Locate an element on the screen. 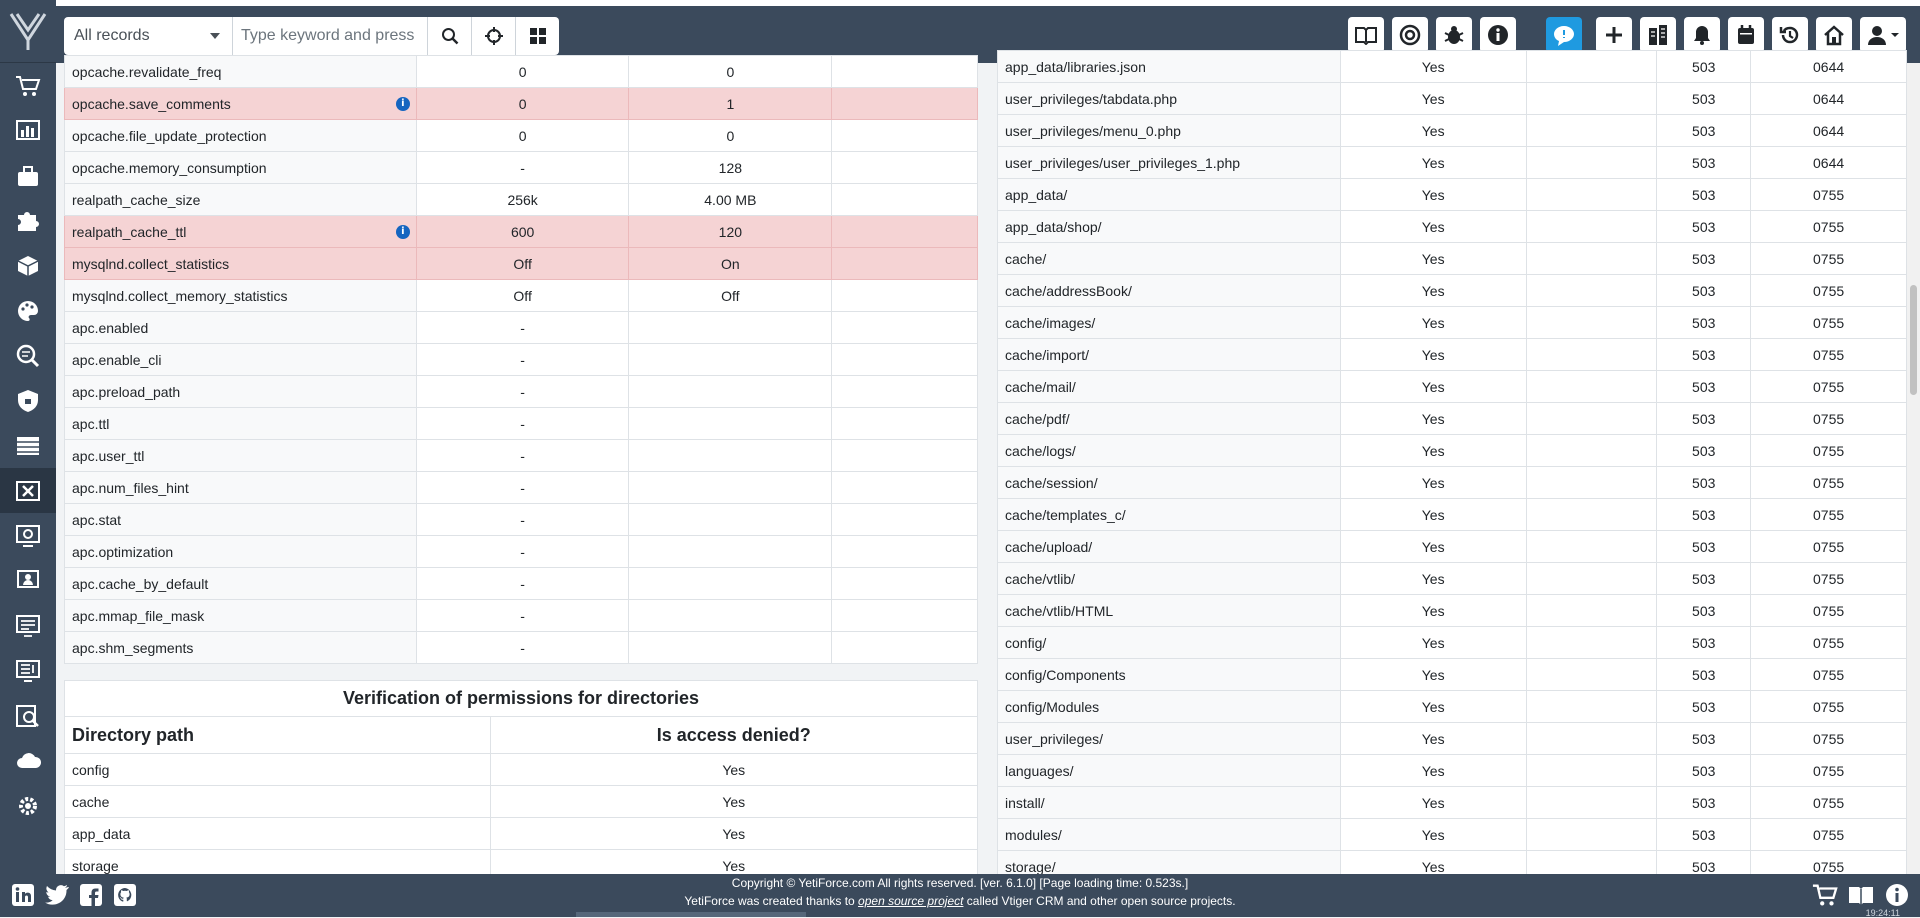 The width and height of the screenshot is (1920, 918). home-button is located at coordinates (1834, 35).